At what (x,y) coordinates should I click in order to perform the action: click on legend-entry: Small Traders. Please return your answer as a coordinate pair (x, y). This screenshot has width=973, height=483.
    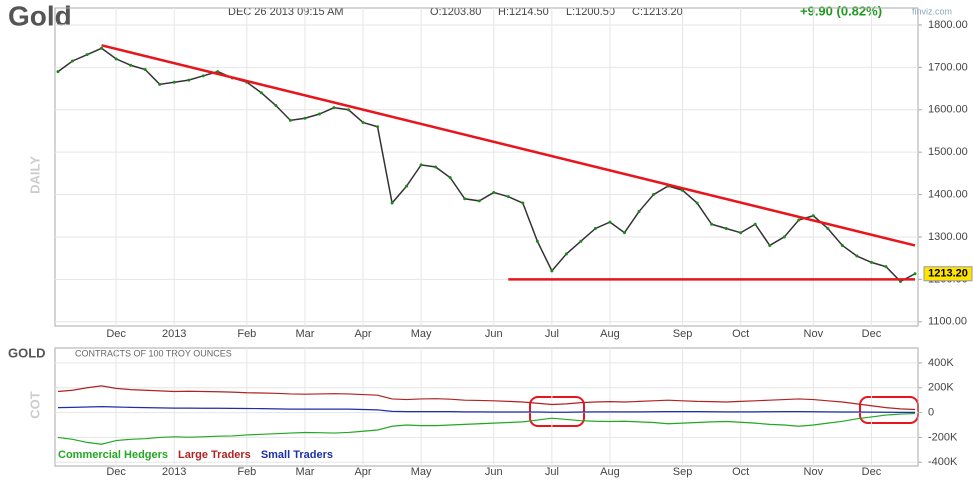
    Looking at the image, I should click on (297, 455).